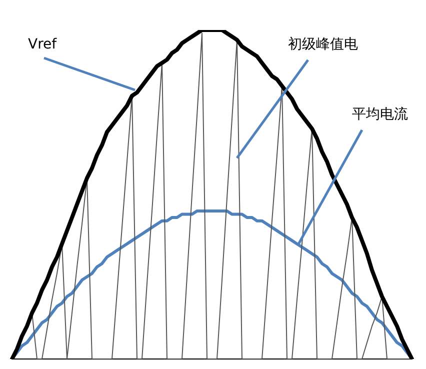 The height and width of the screenshot is (369, 426). Describe the element at coordinates (323, 44) in the screenshot. I see `annotation: 初级峰值电` at that location.